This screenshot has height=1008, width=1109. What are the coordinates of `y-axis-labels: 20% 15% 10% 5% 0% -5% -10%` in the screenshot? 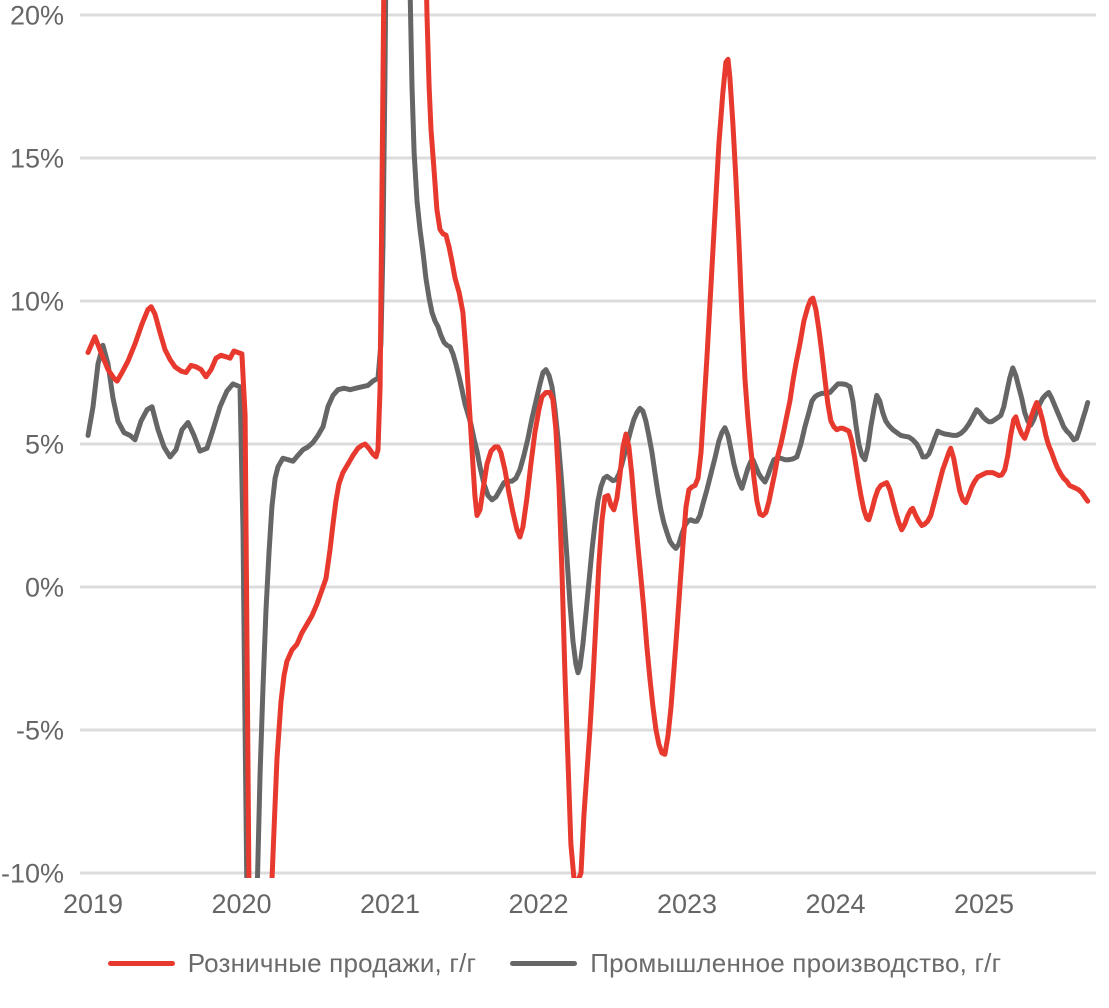 It's located at (32, 445).